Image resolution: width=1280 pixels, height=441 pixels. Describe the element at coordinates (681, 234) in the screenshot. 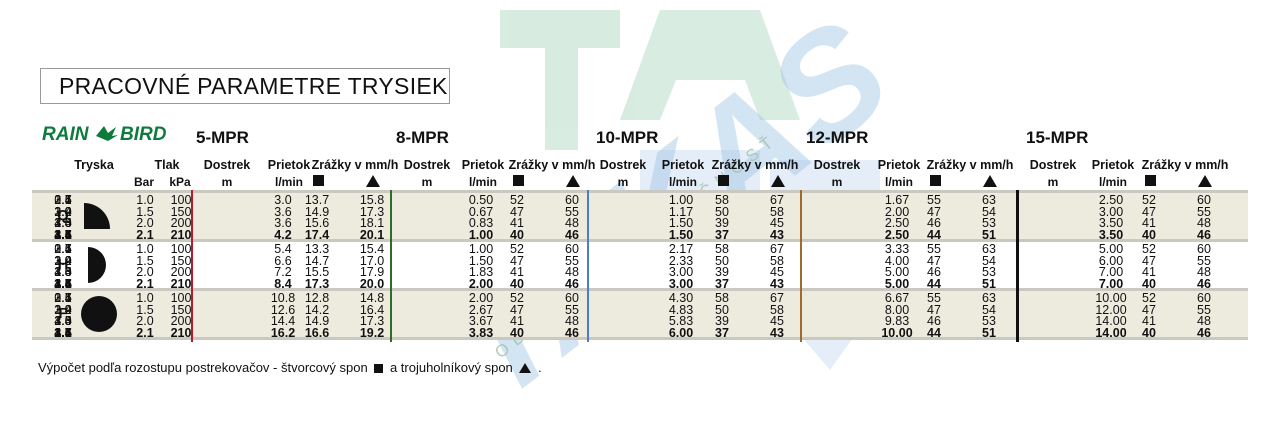

I see `cell-flow-10-mpr: 1.50` at that location.